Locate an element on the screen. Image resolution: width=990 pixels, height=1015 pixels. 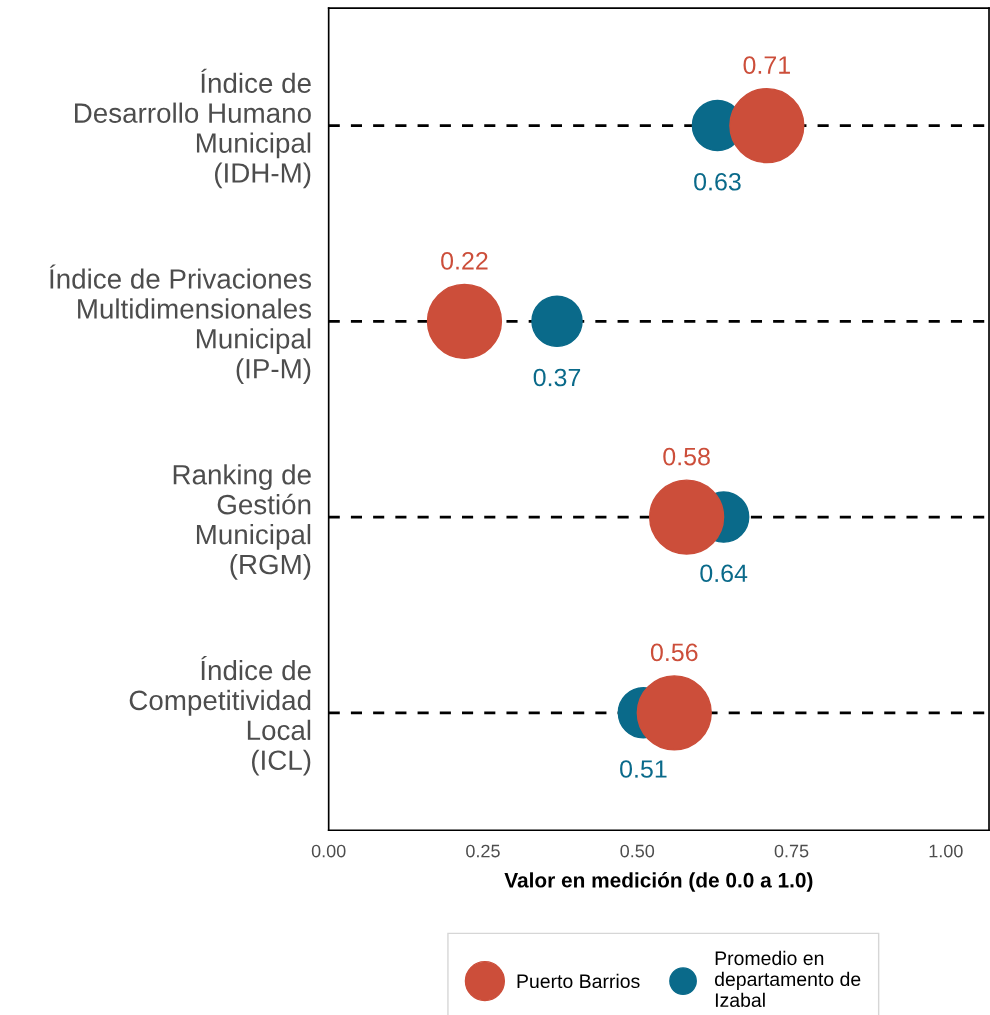
data-label: 0.63 is located at coordinates (717, 181).